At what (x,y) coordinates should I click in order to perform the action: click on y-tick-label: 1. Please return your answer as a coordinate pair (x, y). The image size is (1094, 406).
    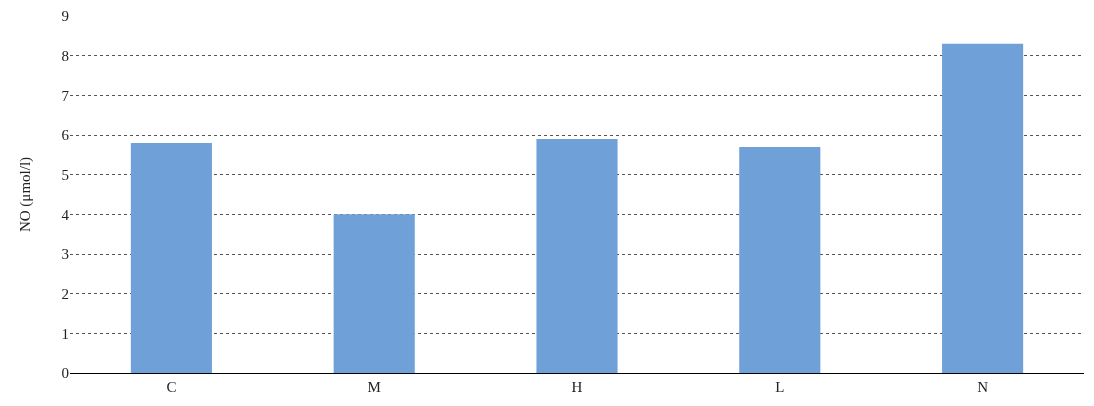
    Looking at the image, I should click on (65, 333).